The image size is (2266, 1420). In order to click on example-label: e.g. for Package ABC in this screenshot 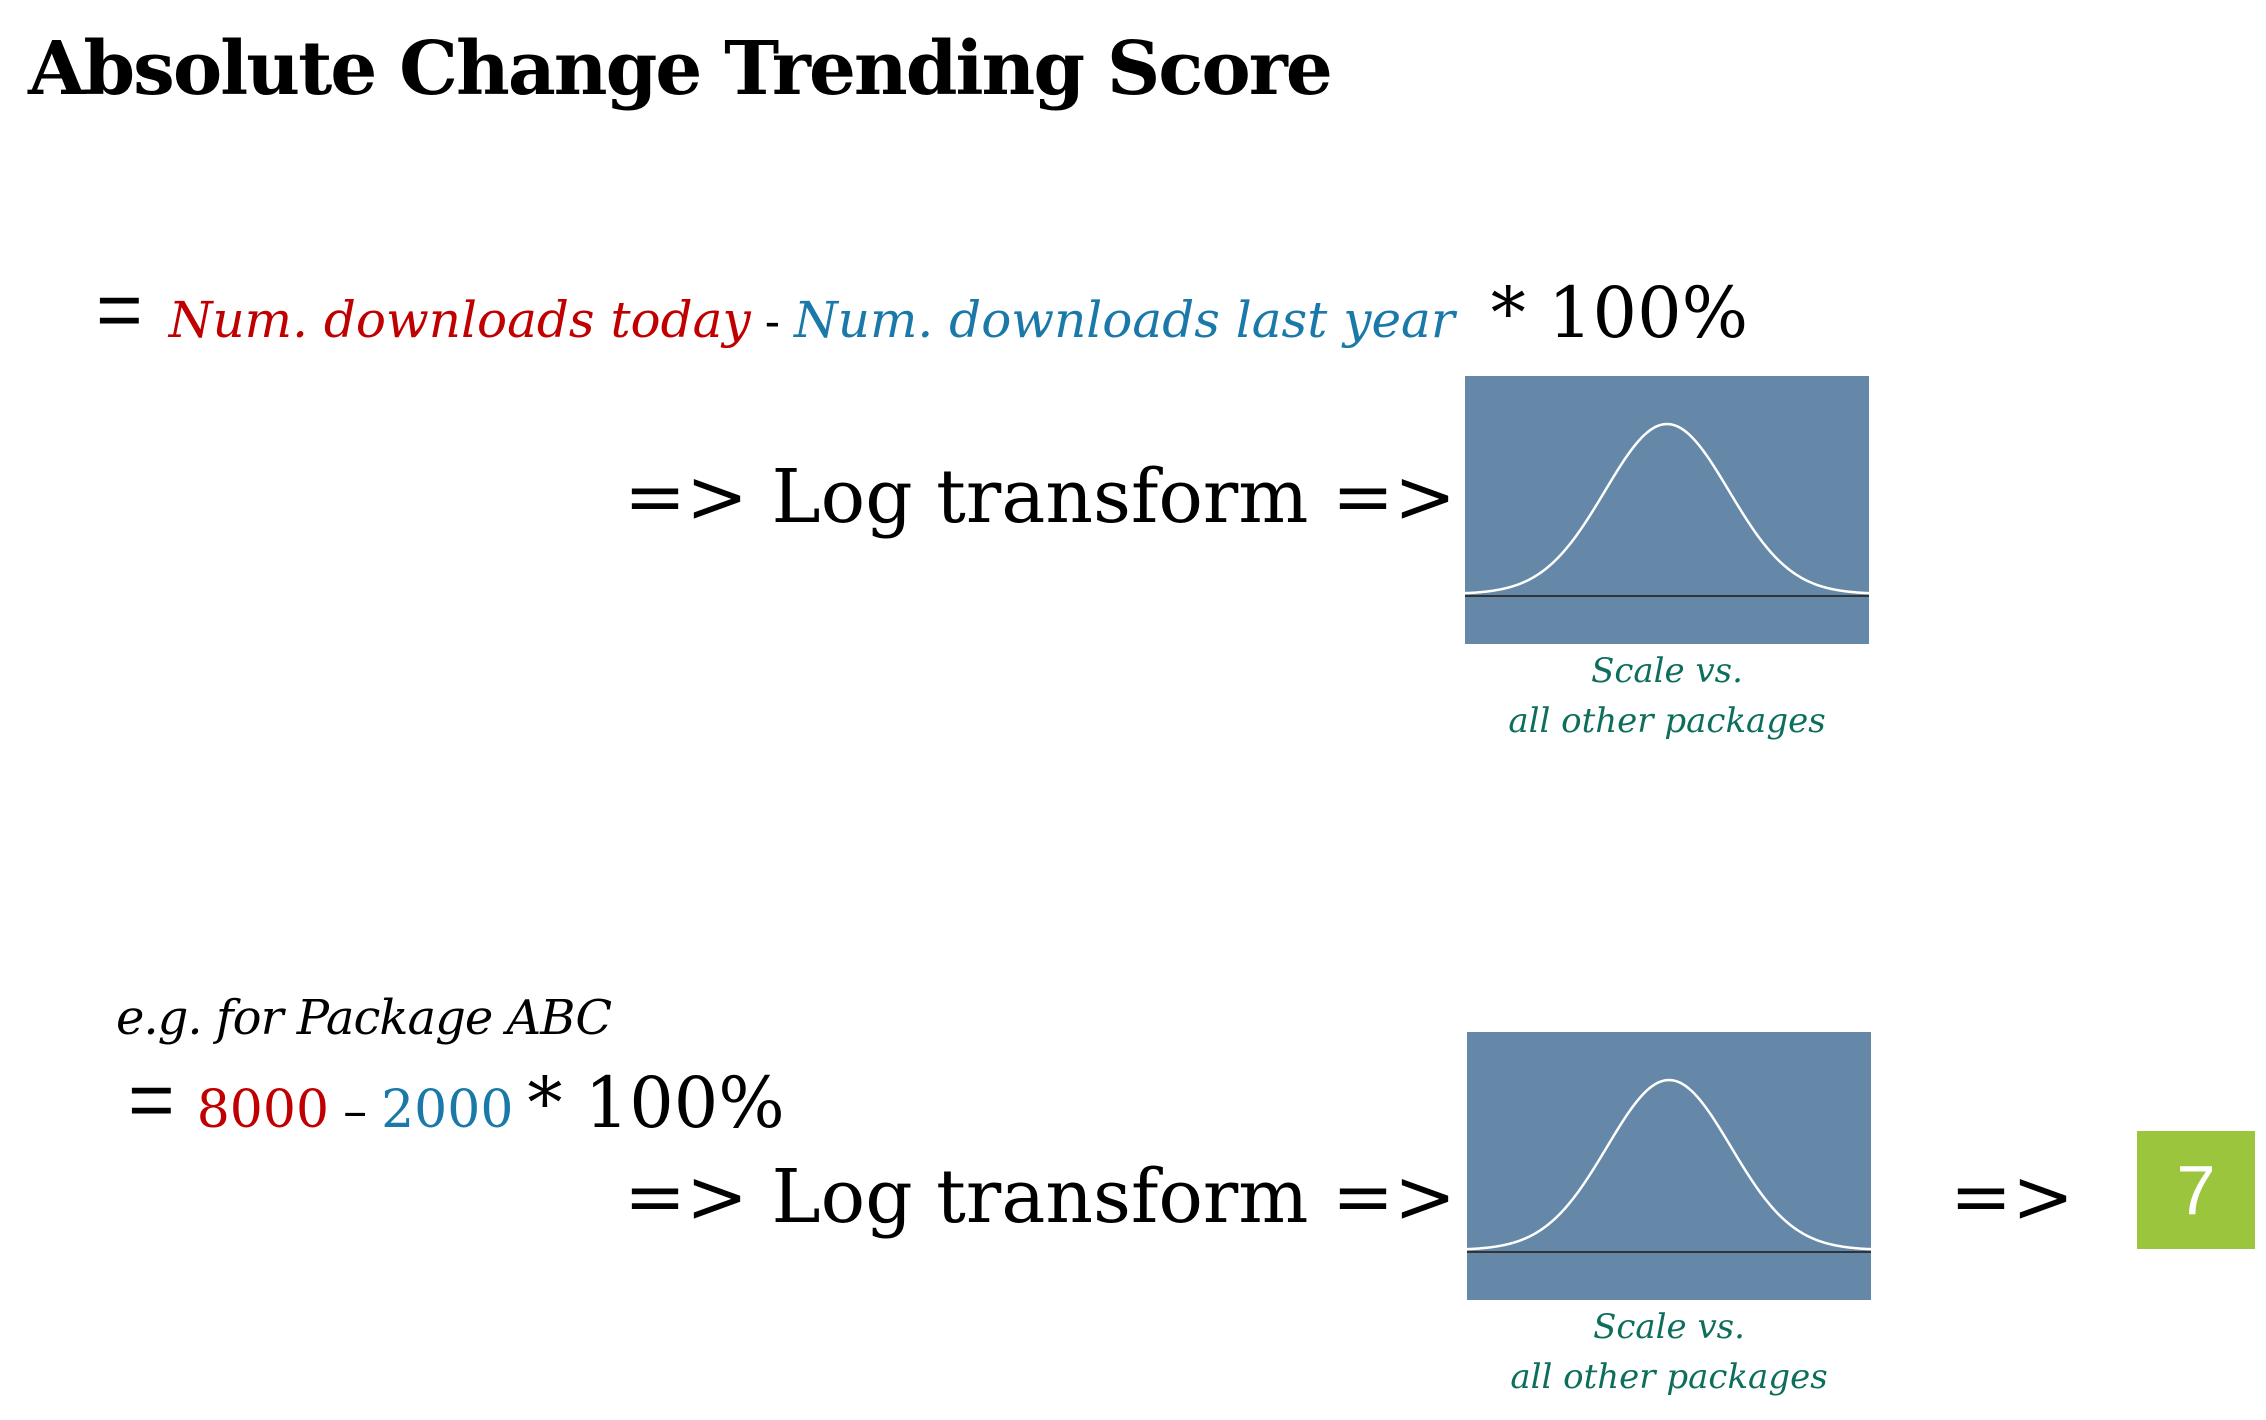, I will do `click(364, 1018)`.